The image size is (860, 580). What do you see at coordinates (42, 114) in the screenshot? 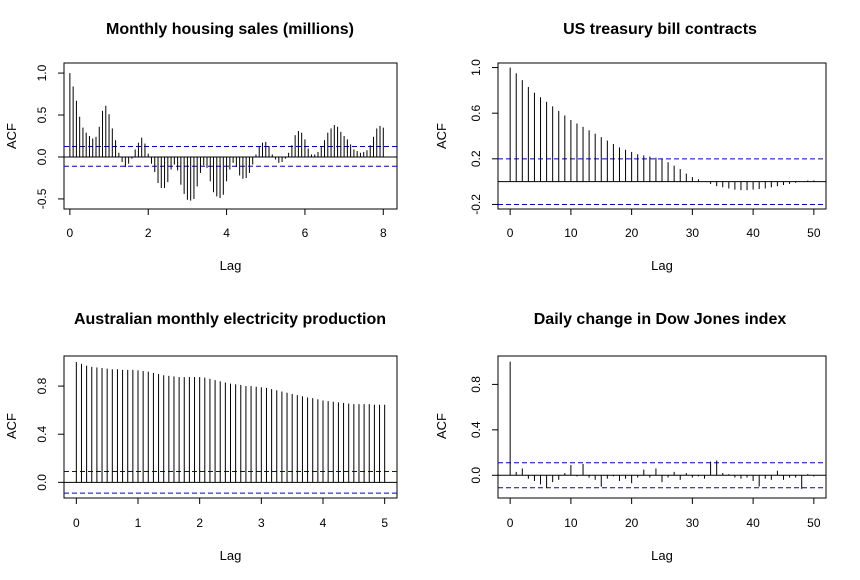
I see `y-tick-label: 0.5` at bounding box center [42, 114].